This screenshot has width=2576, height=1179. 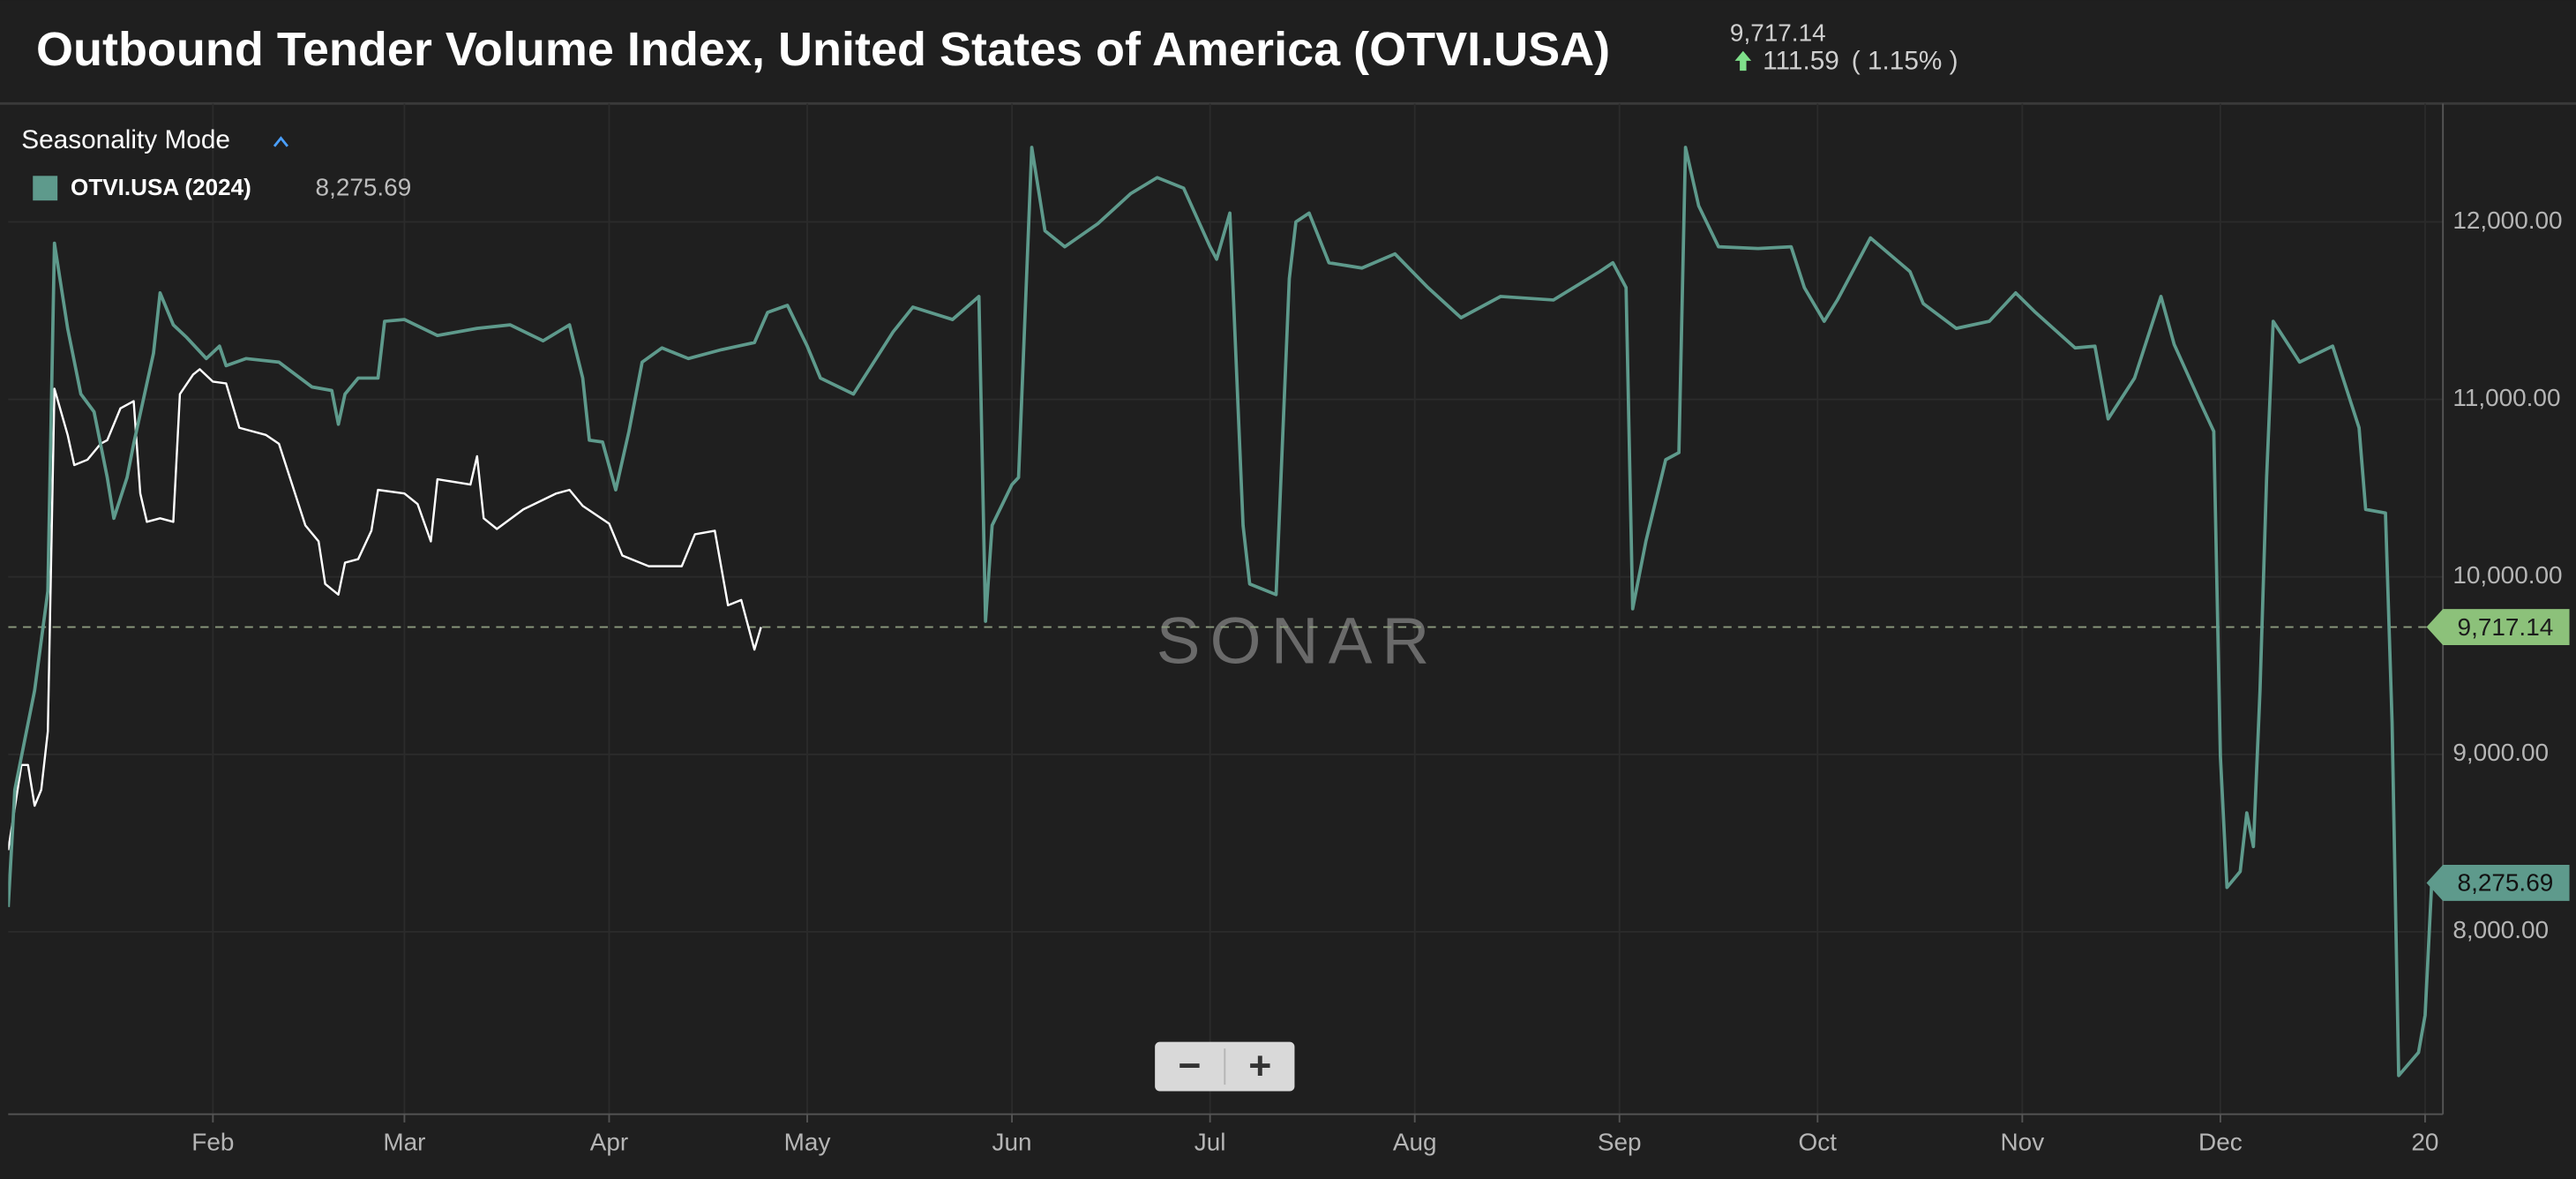 I want to click on quote-value: 9,717.14, so click(x=1778, y=32).